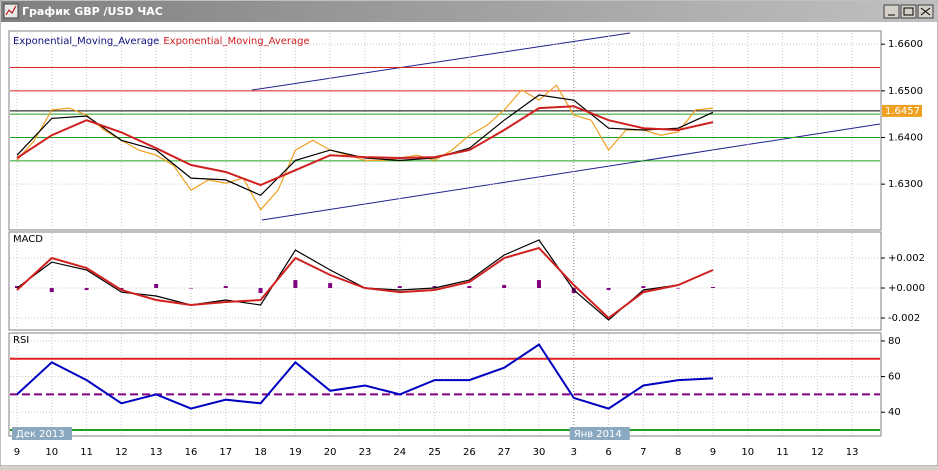 The image size is (938, 470). I want to click on y-tick-label: -0.002, so click(904, 318).